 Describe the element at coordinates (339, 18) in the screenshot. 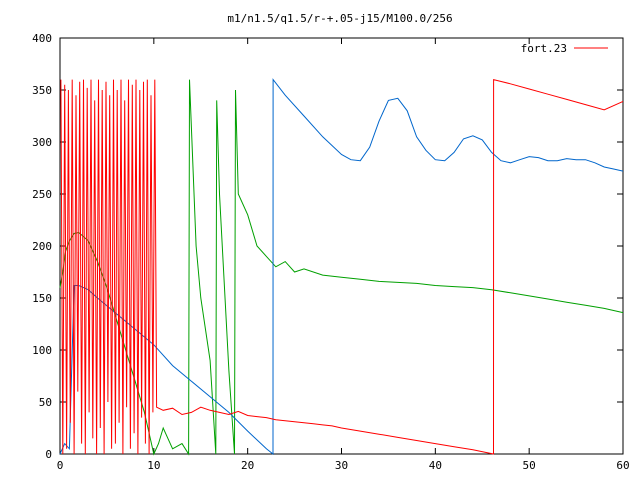

I see `chart-title: m1/n1.5/q1.5/r-+.05-j15/M100.0/256` at that location.